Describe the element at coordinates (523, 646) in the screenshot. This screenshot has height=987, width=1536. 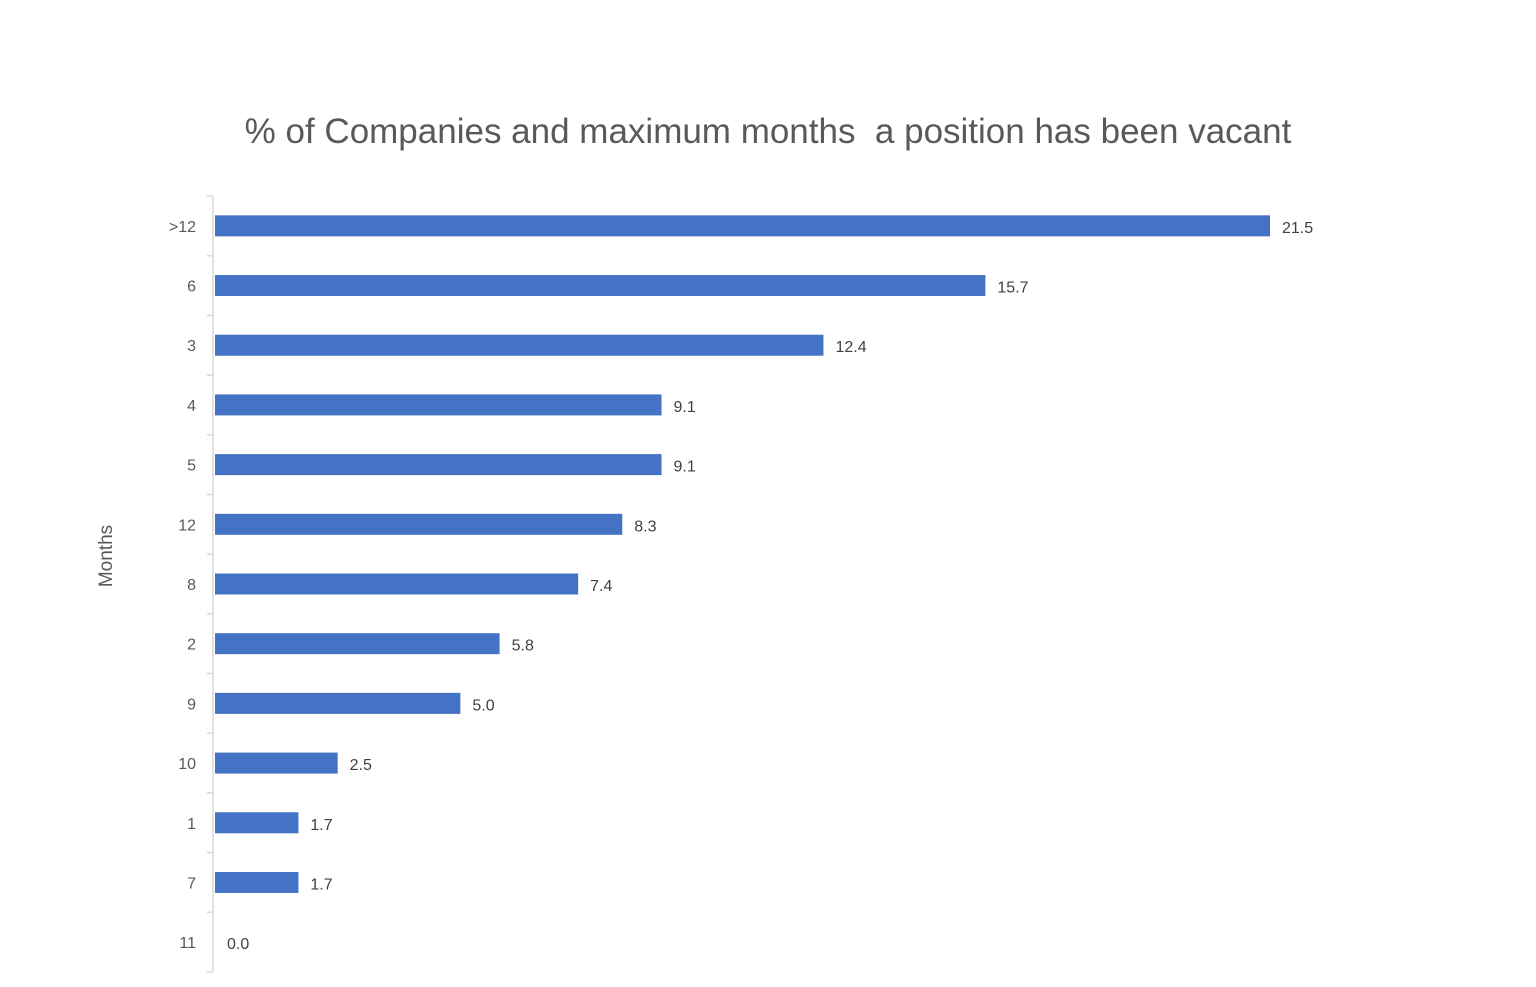
I see `data-label: 5.8` at that location.